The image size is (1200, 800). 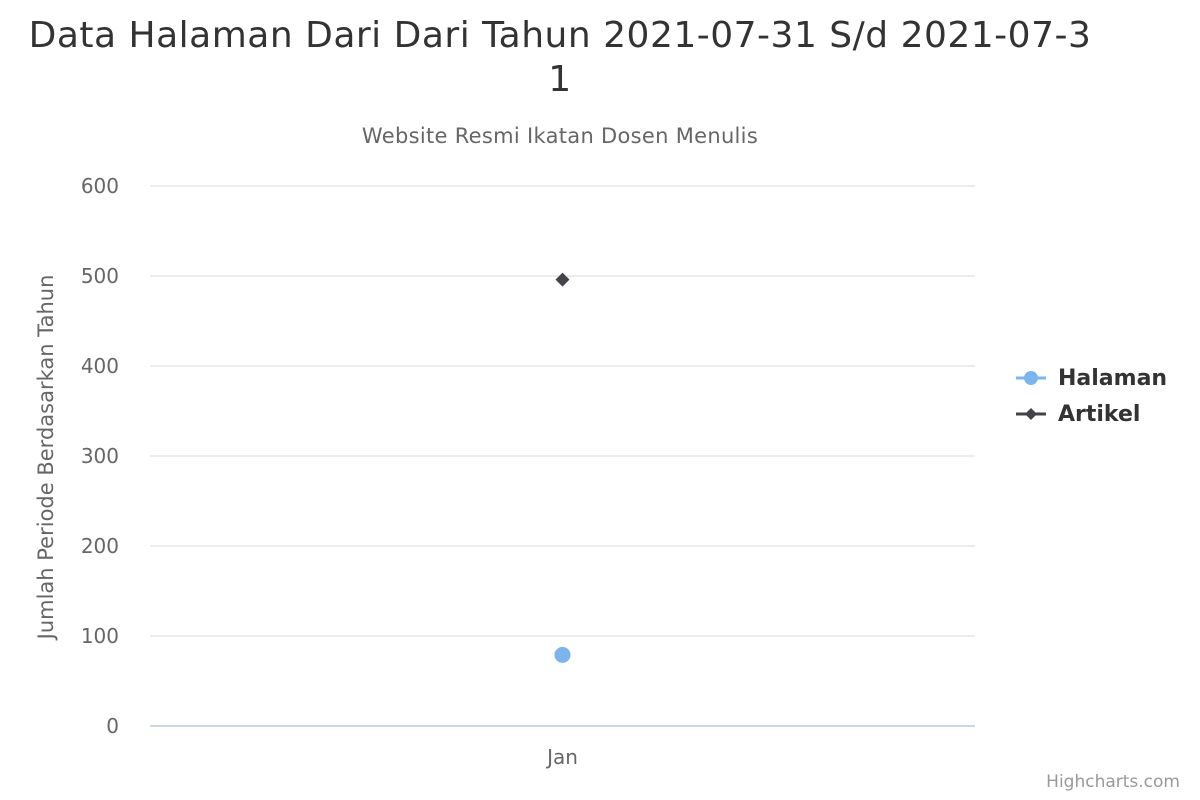 I want to click on x-tick-label: Jan, so click(x=561, y=757).